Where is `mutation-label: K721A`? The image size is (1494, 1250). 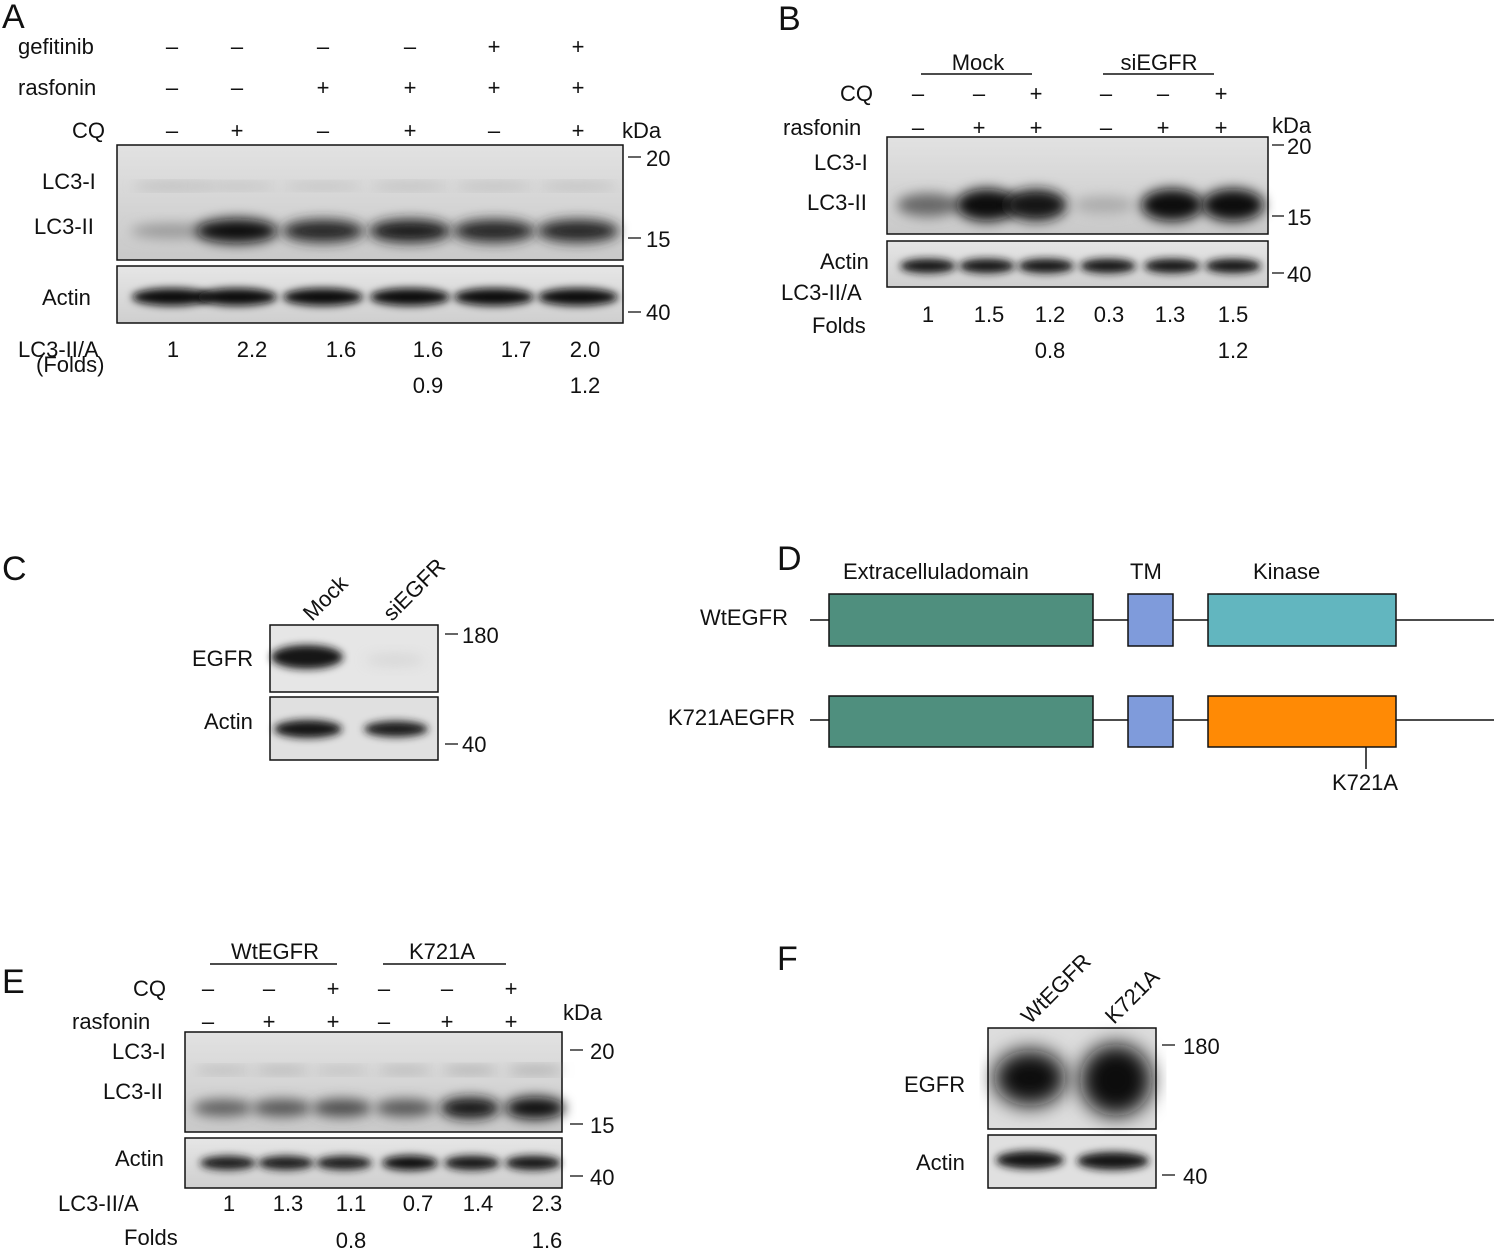
mutation-label: K721A is located at coordinates (1365, 782).